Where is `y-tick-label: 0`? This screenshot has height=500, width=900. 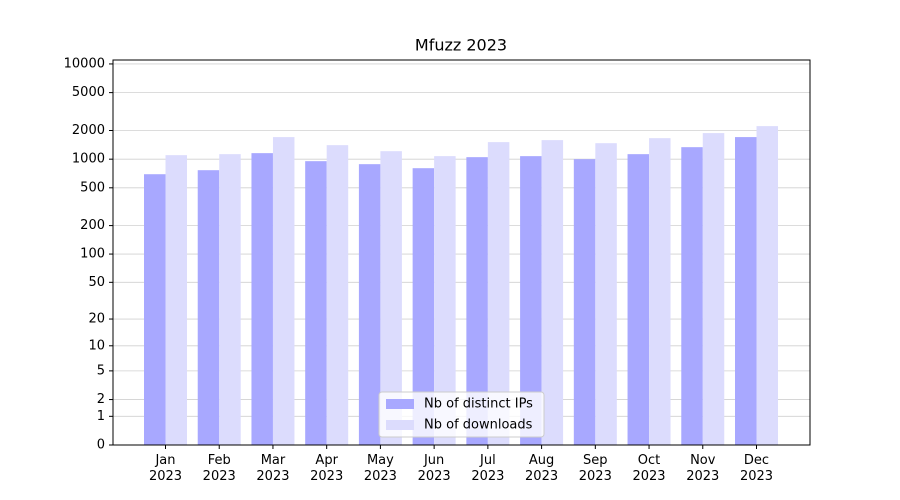
y-tick-label: 0 is located at coordinates (101, 445).